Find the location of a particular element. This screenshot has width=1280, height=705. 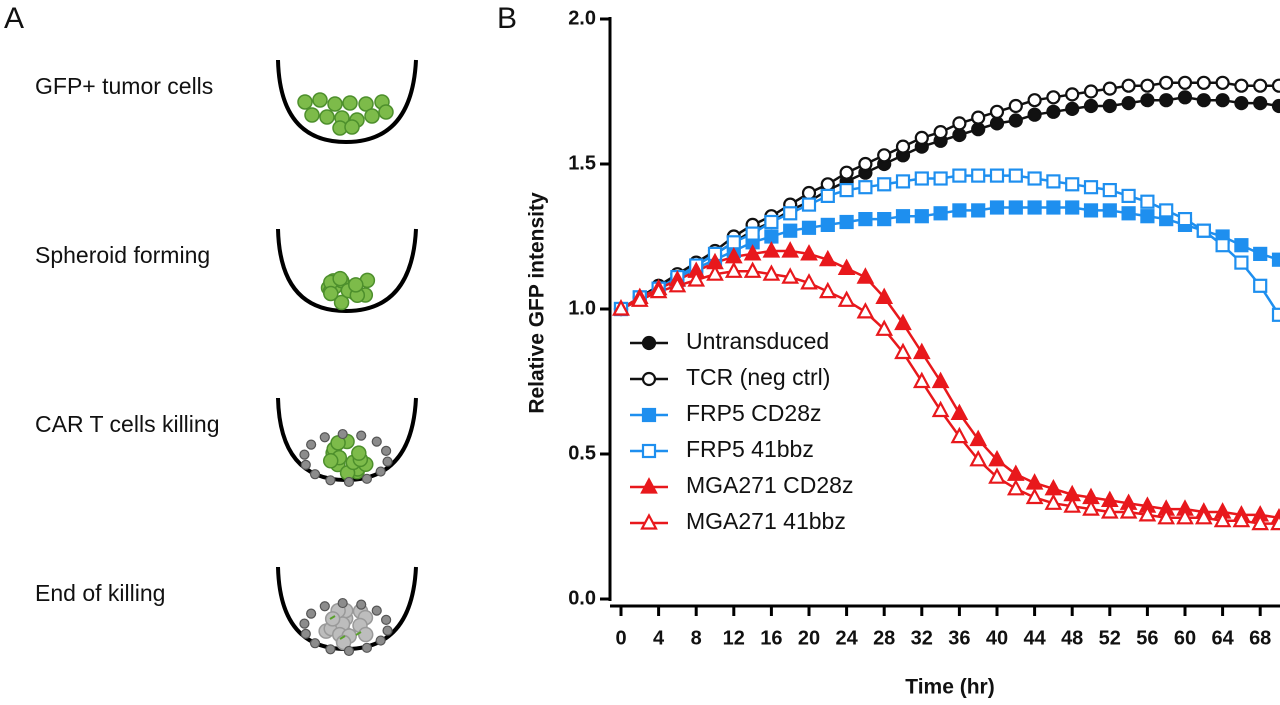

well is located at coordinates (347, 102).